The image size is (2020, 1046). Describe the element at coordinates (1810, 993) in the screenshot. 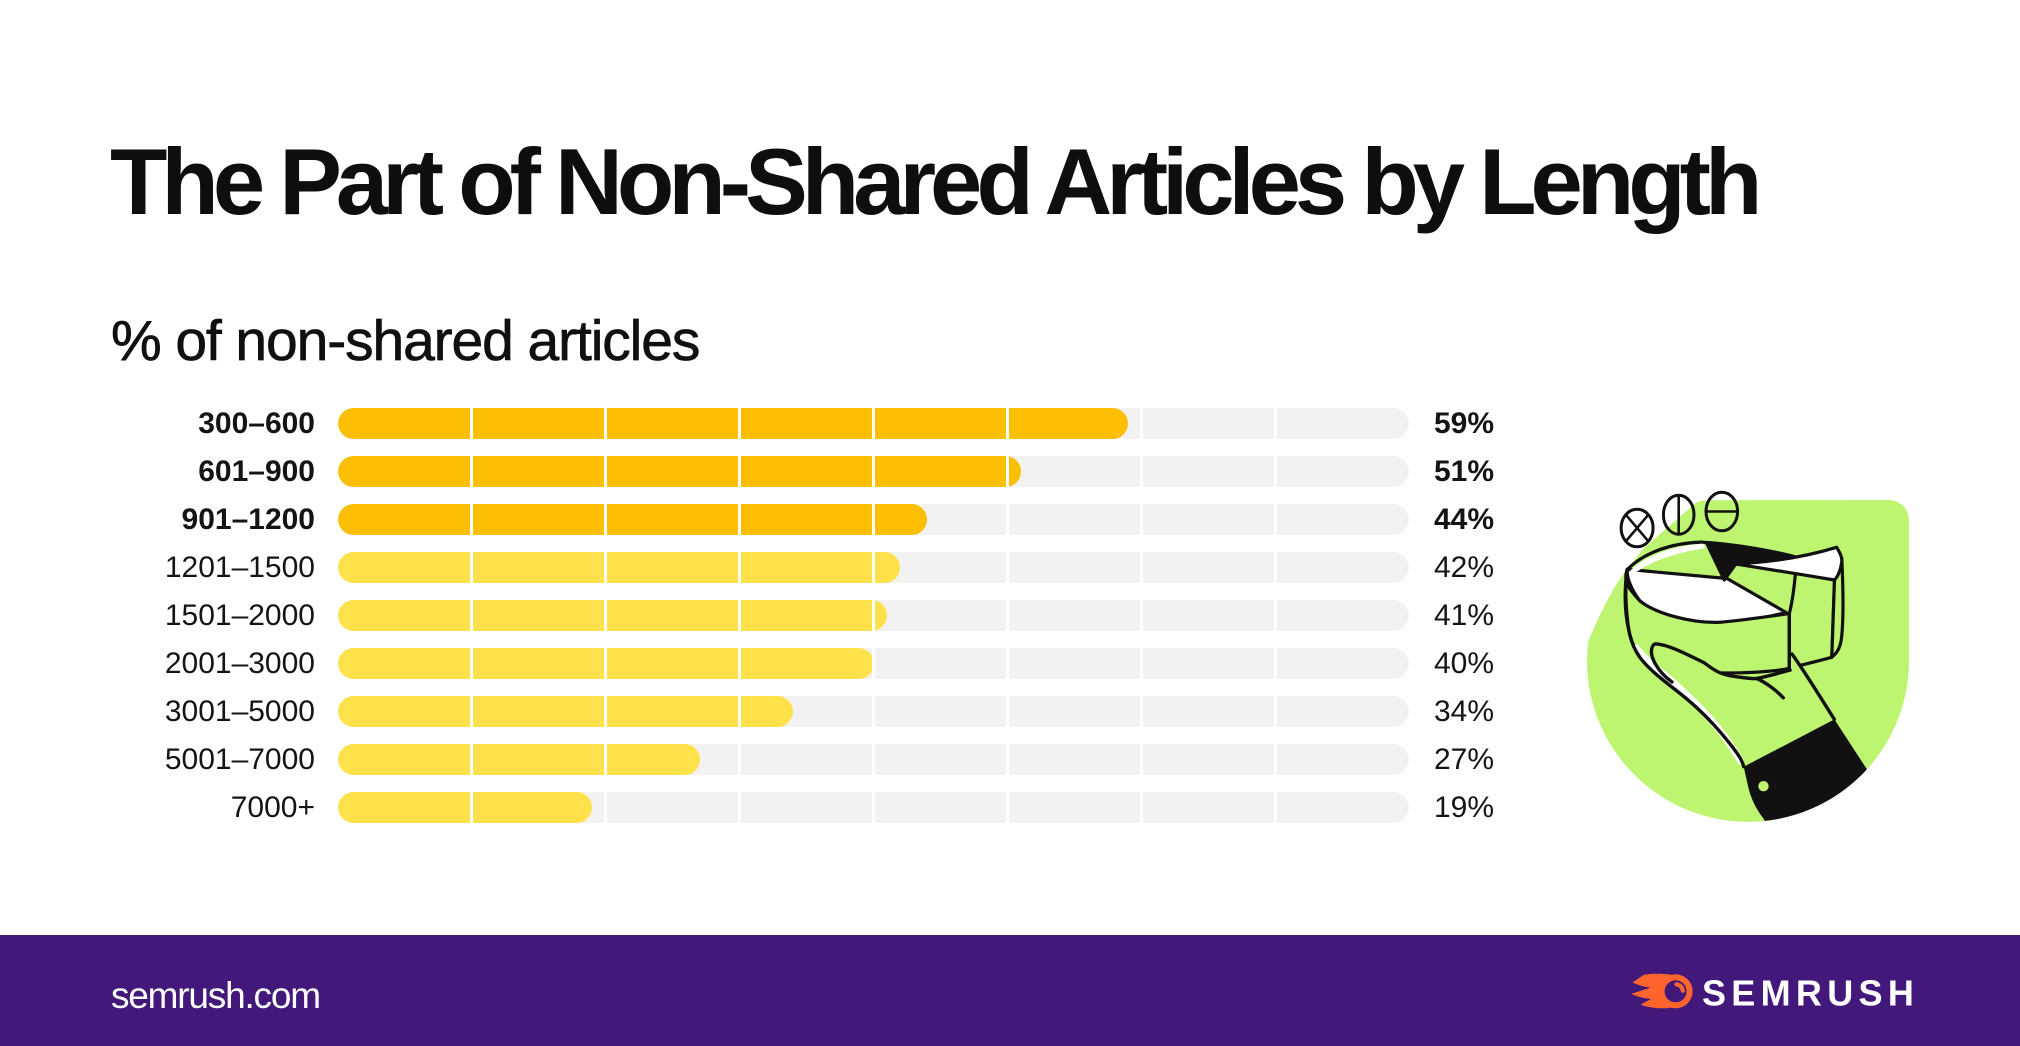

I see `svg-text: SEMRUSH` at that location.